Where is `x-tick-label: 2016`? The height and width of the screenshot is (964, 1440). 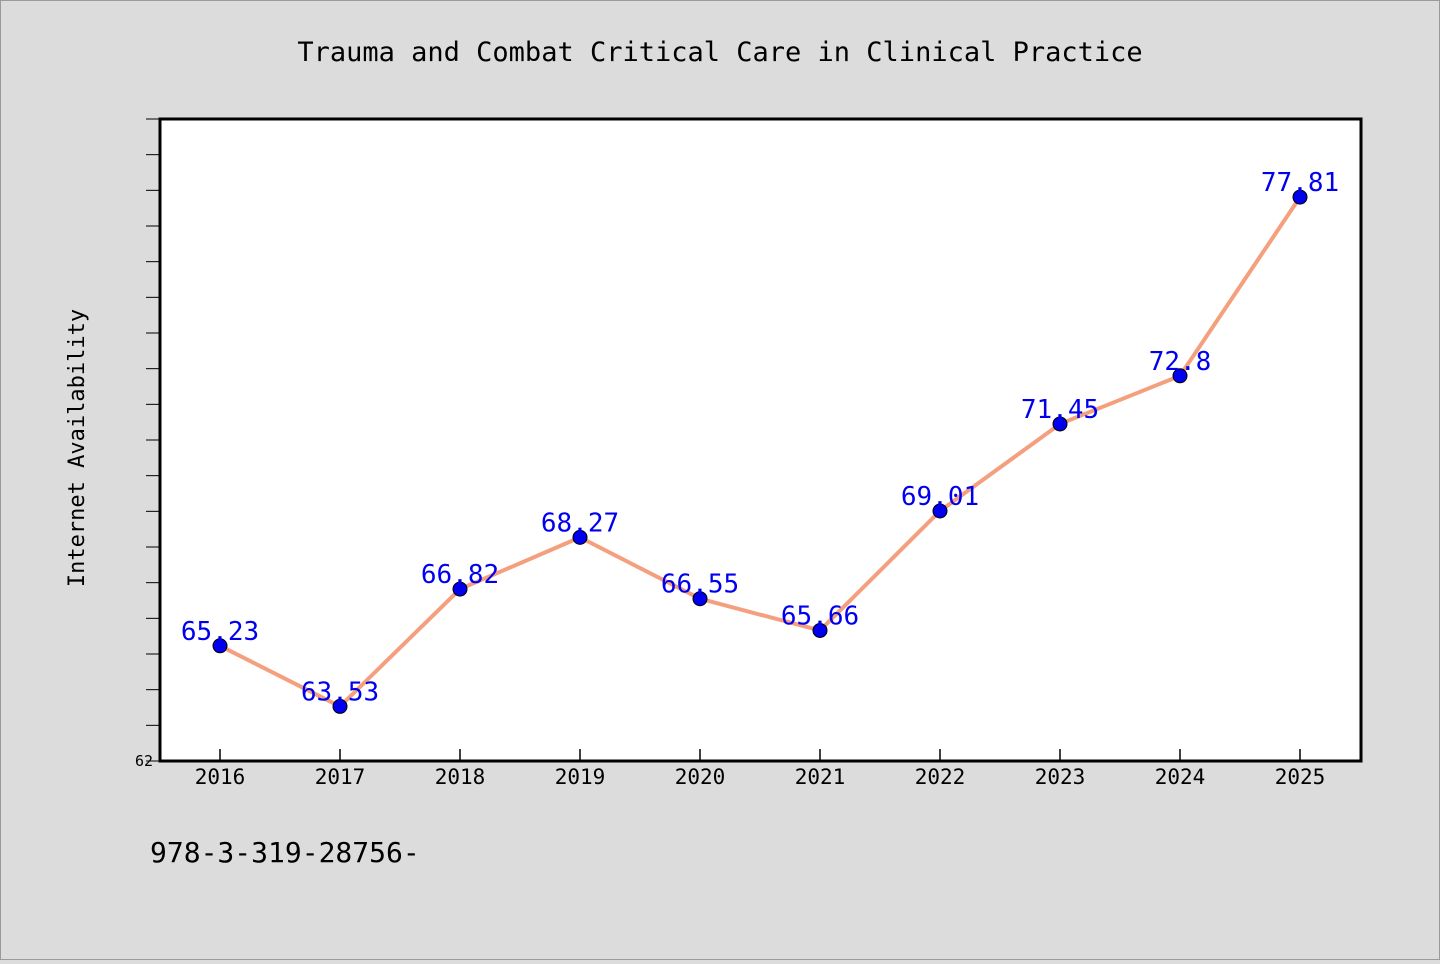
x-tick-label: 2016 is located at coordinates (220, 777).